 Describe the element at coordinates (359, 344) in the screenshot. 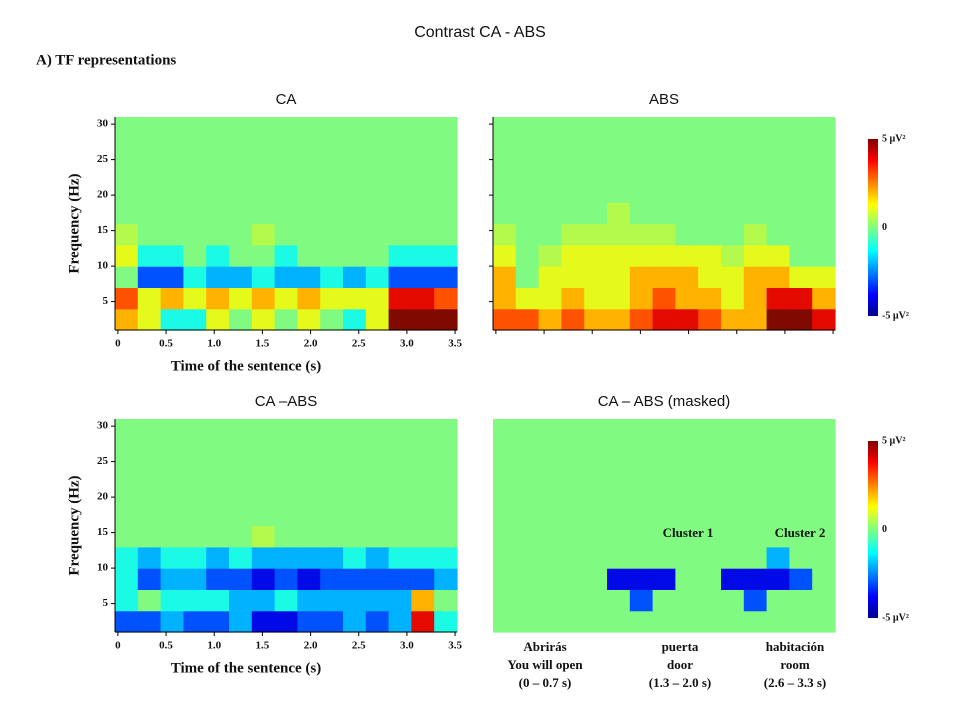

I see `x-tick-label: 2.5` at that location.